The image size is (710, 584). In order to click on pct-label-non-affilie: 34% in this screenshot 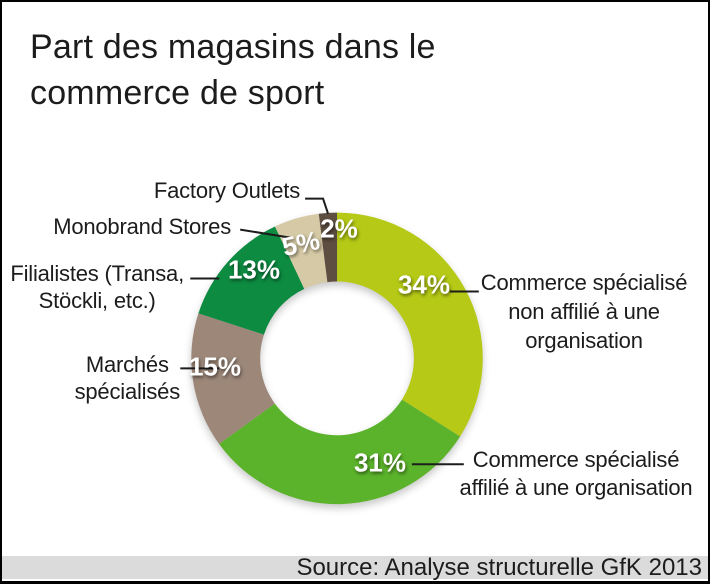, I will do `click(424, 284)`.